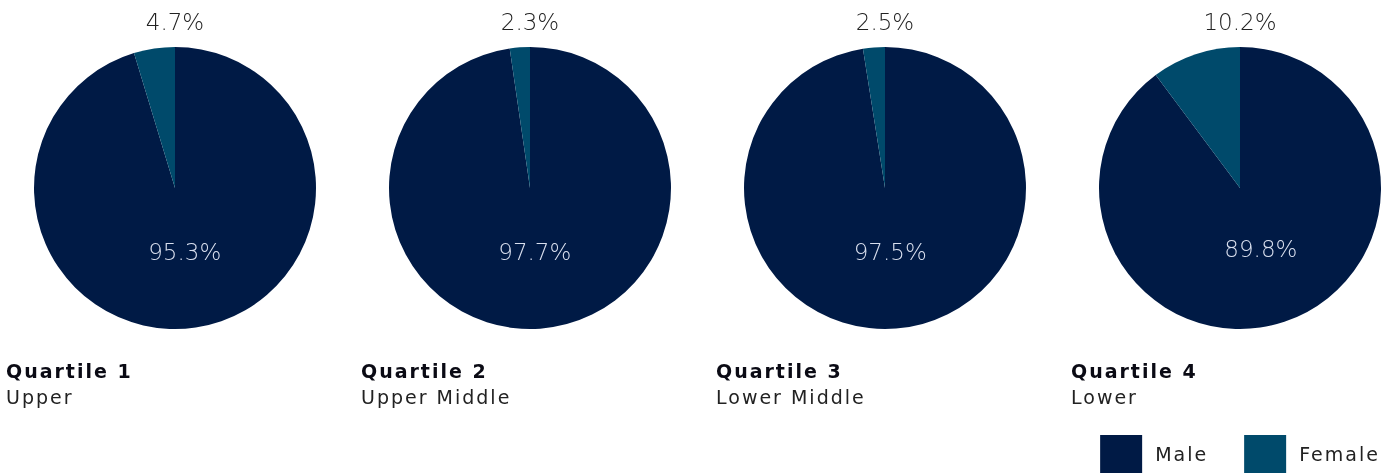 The image size is (1391, 473). Describe the element at coordinates (890, 252) in the screenshot. I see `data-label: 97.5%` at that location.